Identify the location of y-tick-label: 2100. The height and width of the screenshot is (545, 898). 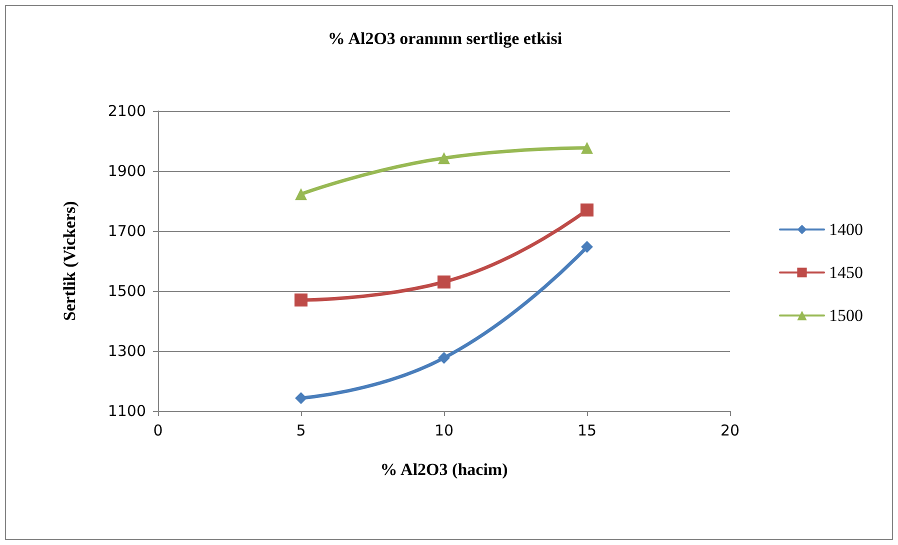
(127, 111).